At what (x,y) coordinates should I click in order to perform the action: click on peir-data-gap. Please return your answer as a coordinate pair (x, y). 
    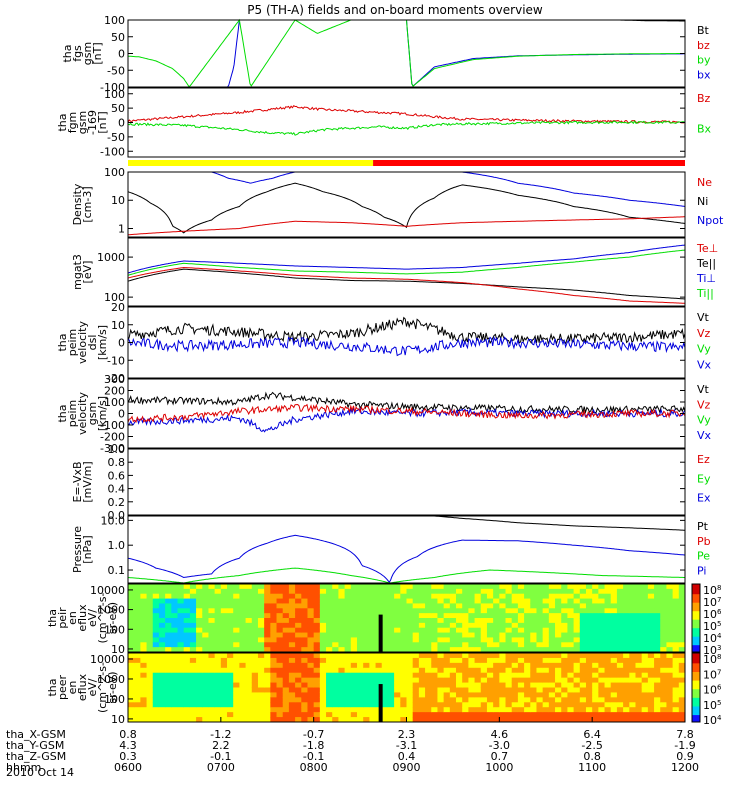
    Looking at the image, I should click on (380, 633).